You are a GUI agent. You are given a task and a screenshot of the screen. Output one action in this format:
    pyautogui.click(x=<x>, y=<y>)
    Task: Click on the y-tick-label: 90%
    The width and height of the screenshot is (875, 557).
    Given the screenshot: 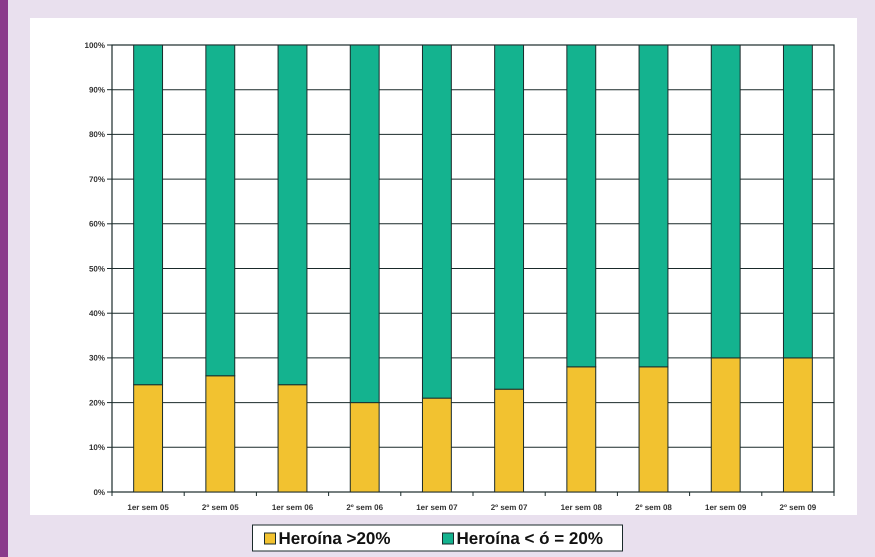 What is the action you would take?
    pyautogui.click(x=96, y=90)
    